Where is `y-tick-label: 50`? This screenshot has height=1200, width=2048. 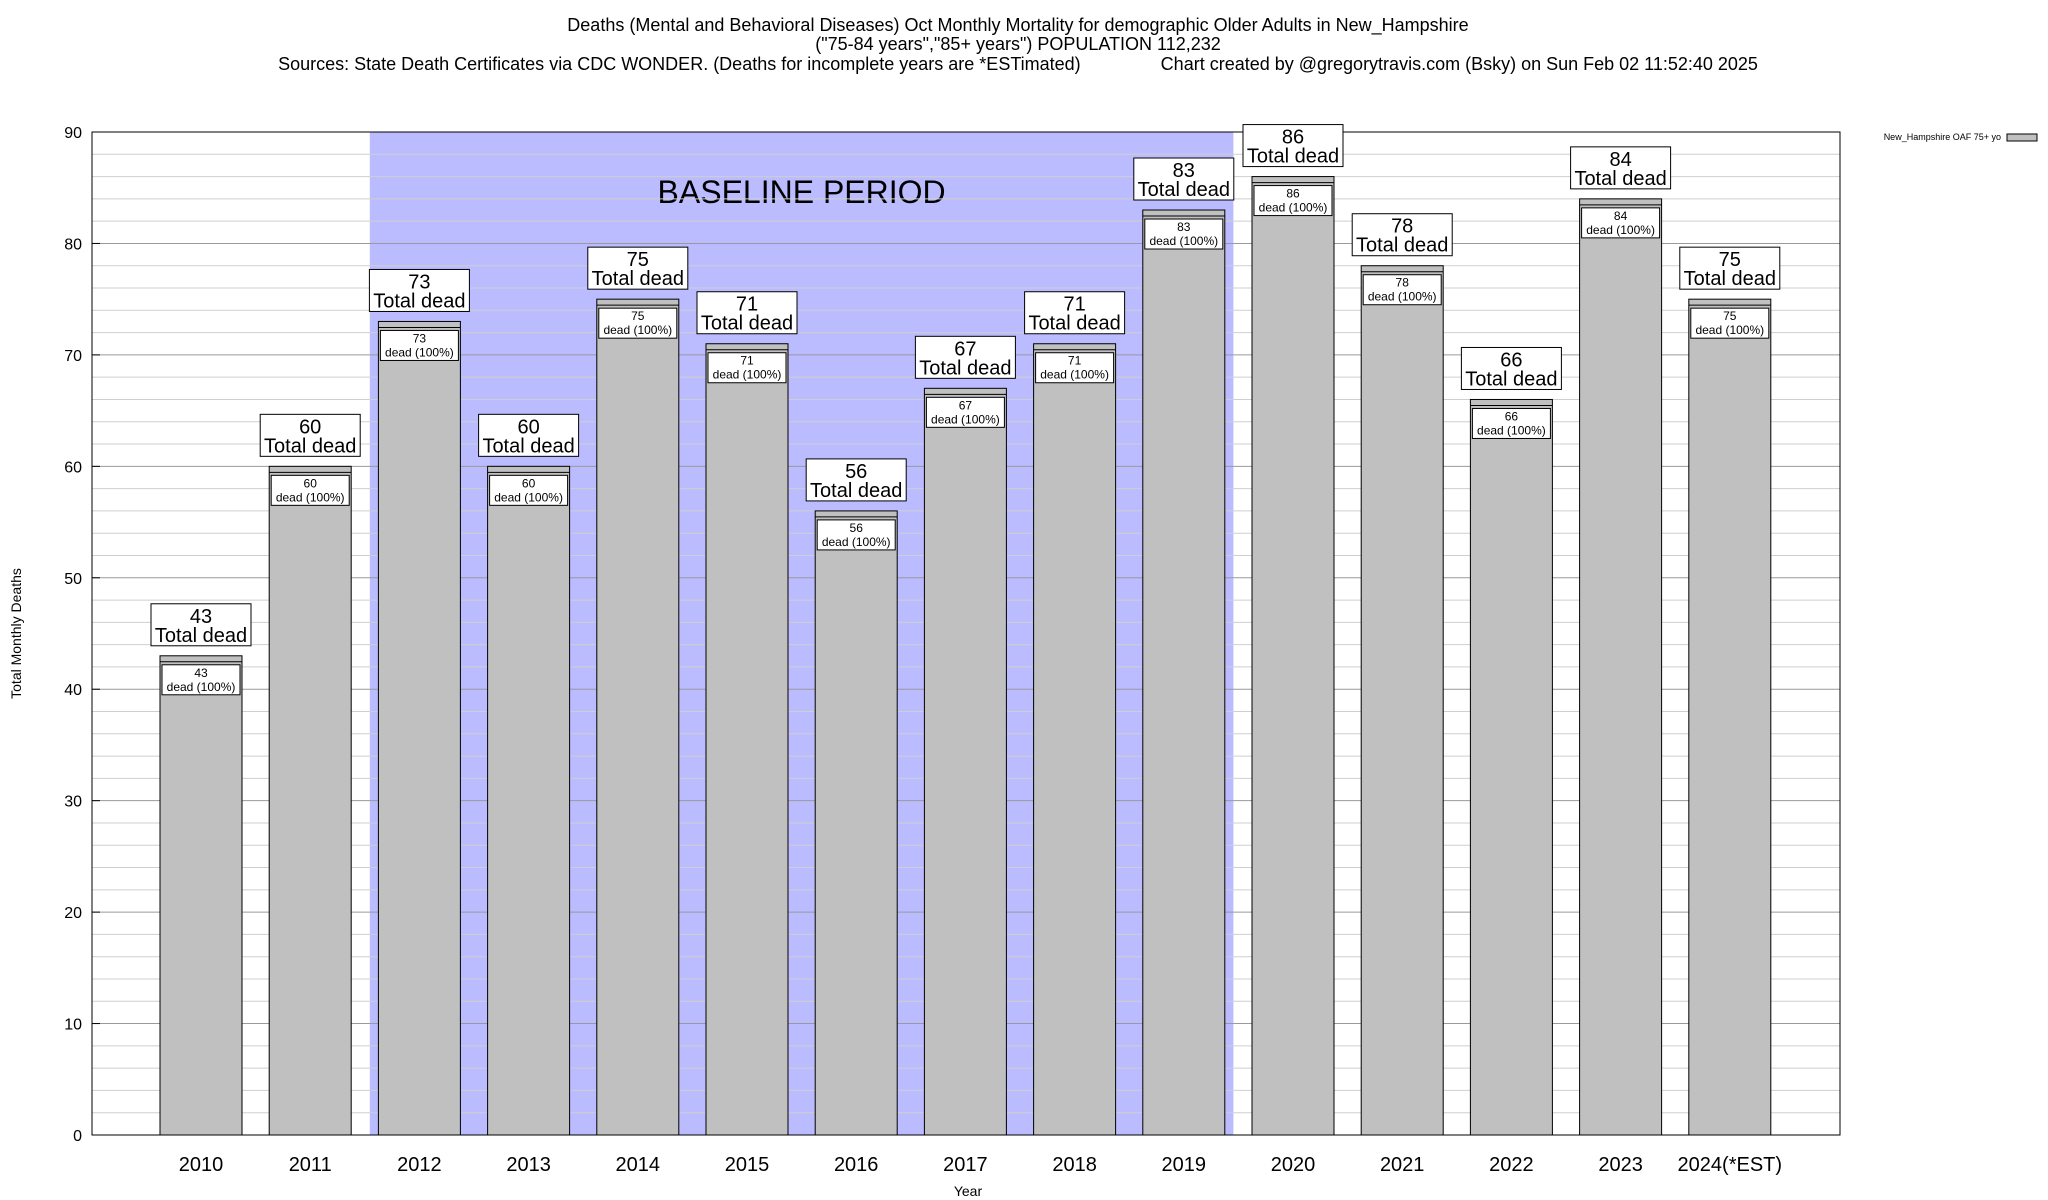
y-tick-label: 50 is located at coordinates (73, 579).